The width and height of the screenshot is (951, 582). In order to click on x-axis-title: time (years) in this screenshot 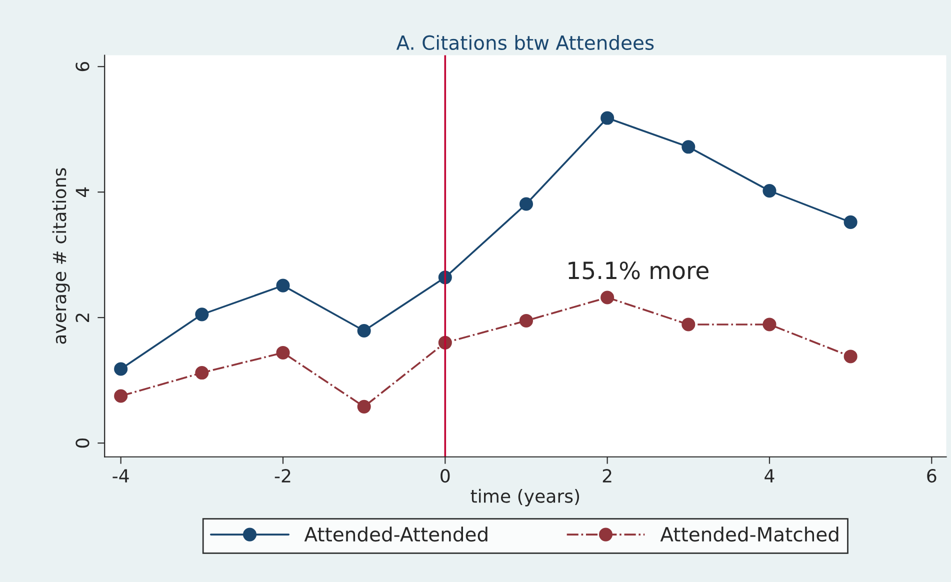, I will do `click(525, 497)`.